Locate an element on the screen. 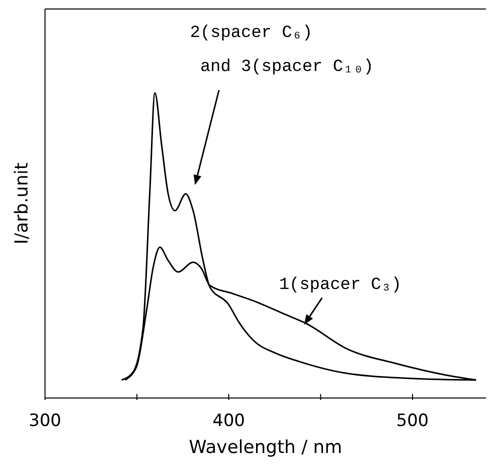  x-tick-label: 300 is located at coordinates (45, 421).